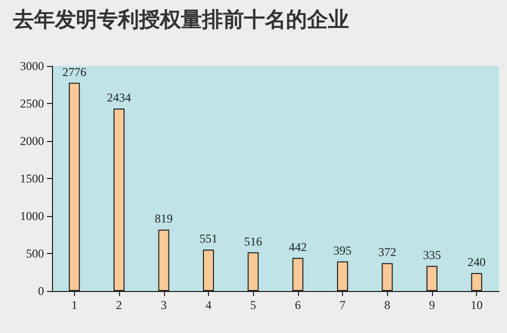 The width and height of the screenshot is (507, 333). What do you see at coordinates (74, 71) in the screenshot?
I see `data-label: 2776` at bounding box center [74, 71].